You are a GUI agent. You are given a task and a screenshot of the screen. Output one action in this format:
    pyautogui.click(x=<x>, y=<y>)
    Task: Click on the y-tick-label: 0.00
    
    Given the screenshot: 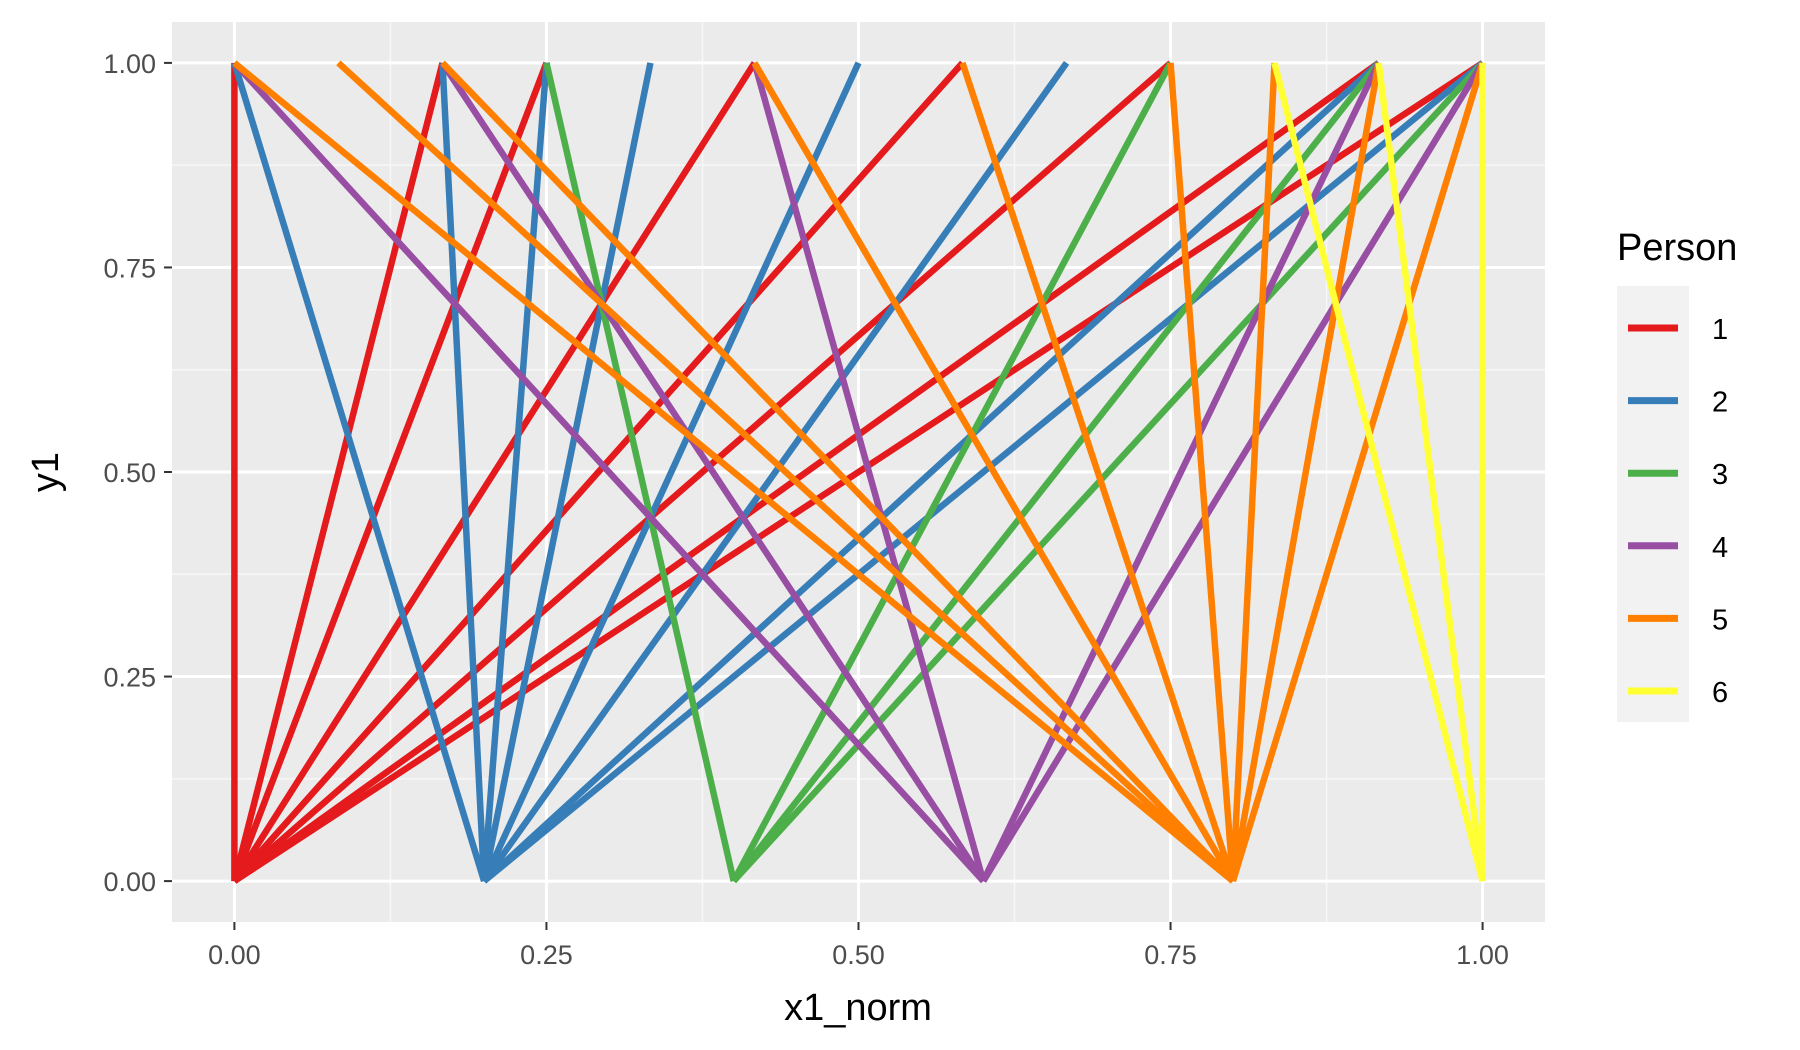 What is the action you would take?
    pyautogui.click(x=129, y=882)
    